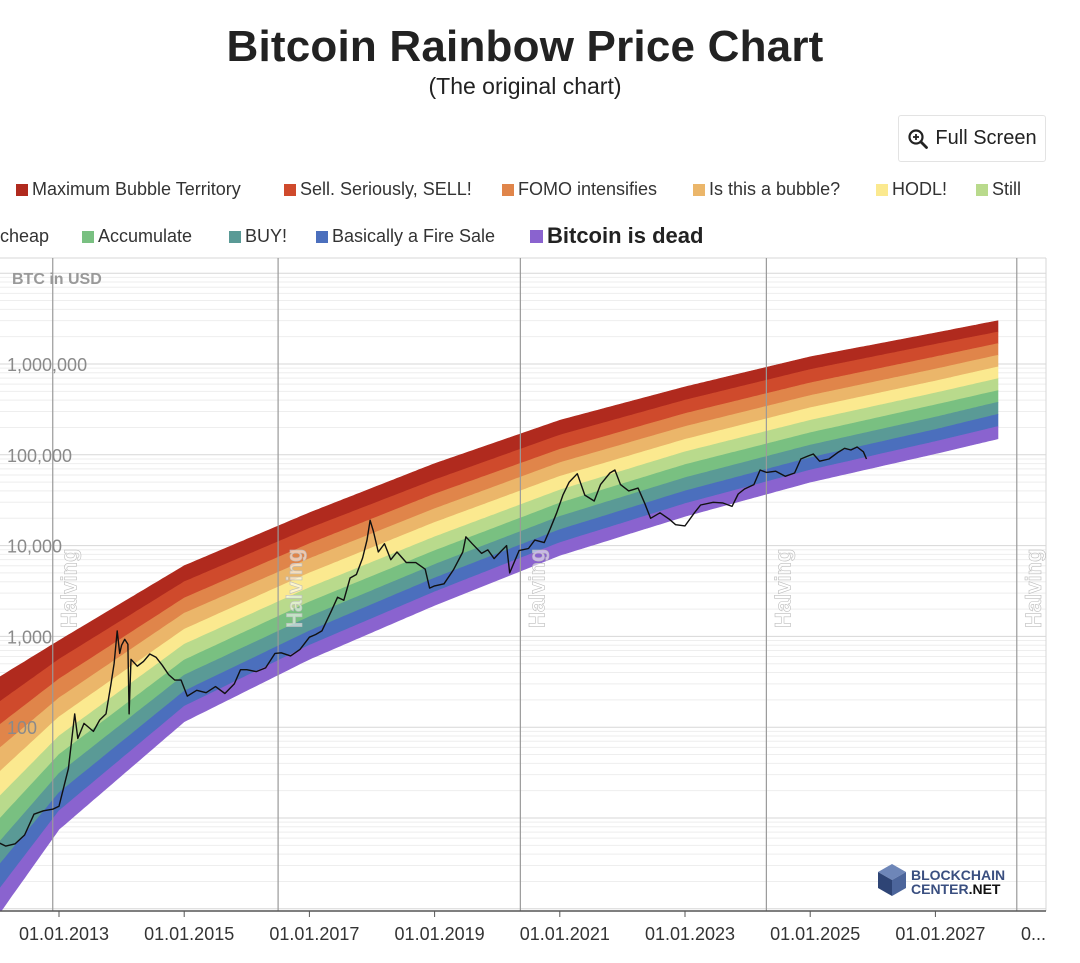 This screenshot has width=1080, height=963. Describe the element at coordinates (625, 235) in the screenshot. I see `legend-label: Bitcoin is dead` at that location.